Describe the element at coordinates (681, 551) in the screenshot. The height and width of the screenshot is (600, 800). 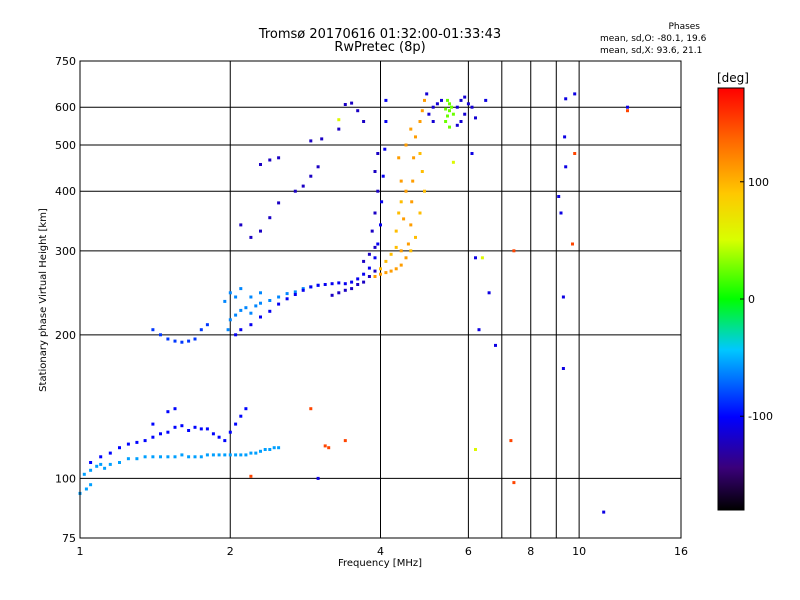
I see `x-tick-label: 16` at that location.